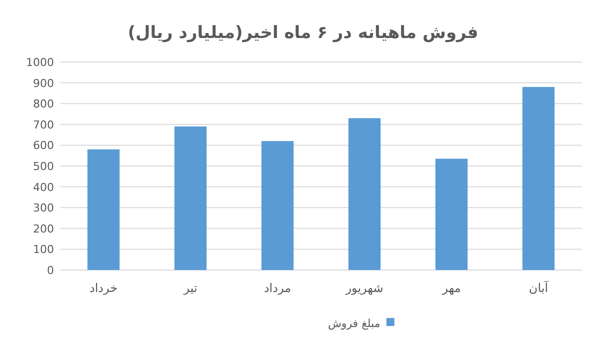  I want to click on x-tick-label: شهریور, so click(364, 288).